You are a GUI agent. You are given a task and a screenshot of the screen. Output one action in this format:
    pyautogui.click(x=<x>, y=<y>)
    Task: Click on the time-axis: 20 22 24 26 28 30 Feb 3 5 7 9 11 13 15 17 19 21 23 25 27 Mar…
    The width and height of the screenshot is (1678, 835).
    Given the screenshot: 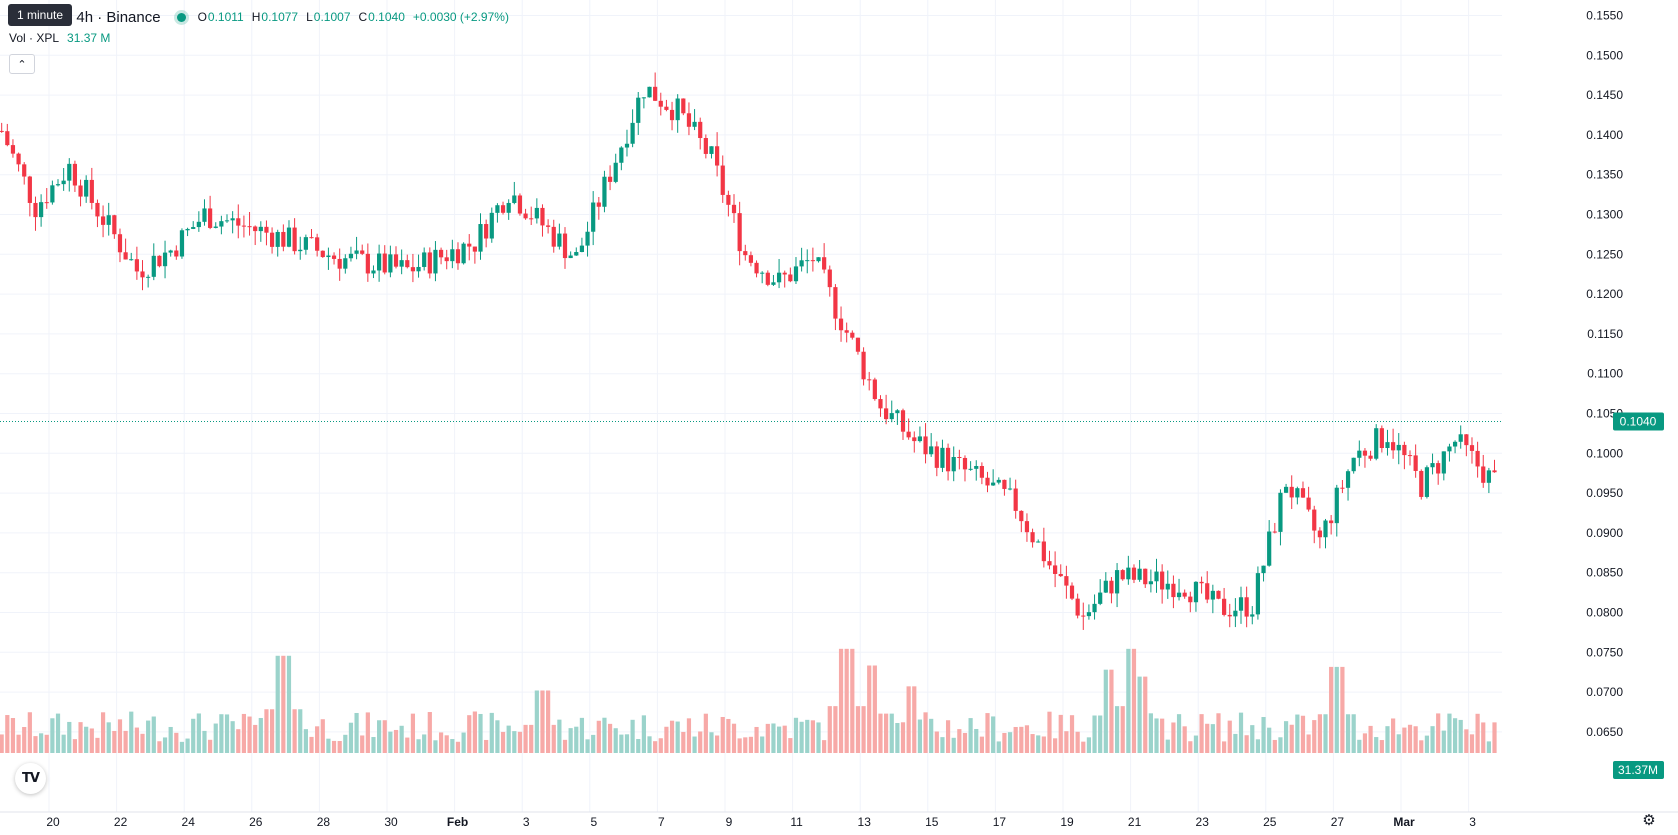 What is the action you would take?
    pyautogui.click(x=761, y=822)
    